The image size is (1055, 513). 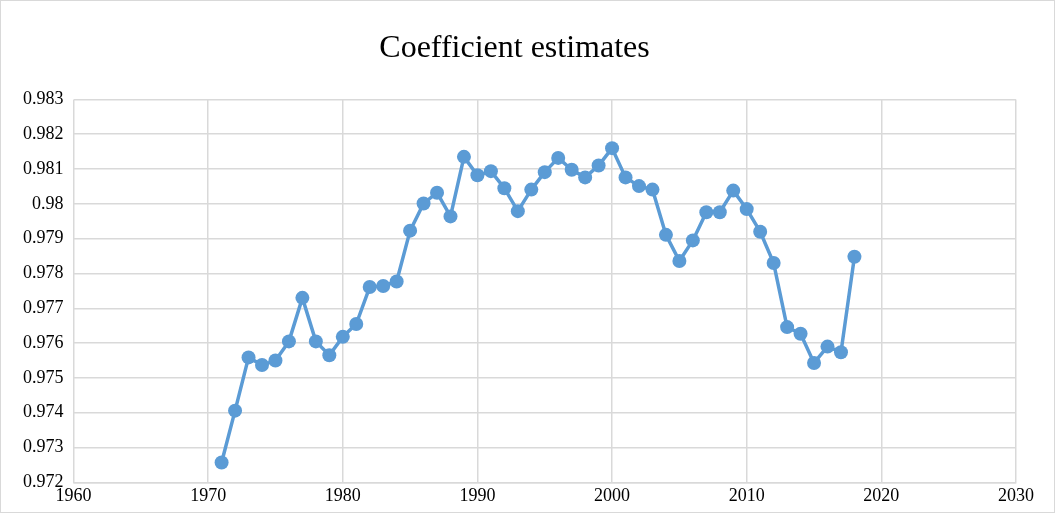 I want to click on x-tick-label: 2000, so click(x=612, y=494).